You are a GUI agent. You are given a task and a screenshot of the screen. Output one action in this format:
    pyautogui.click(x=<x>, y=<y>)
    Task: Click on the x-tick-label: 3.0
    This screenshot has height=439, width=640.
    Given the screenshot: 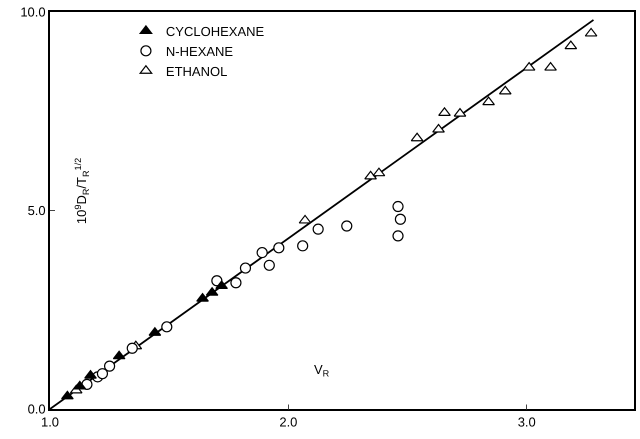 What is the action you would take?
    pyautogui.click(x=527, y=422)
    